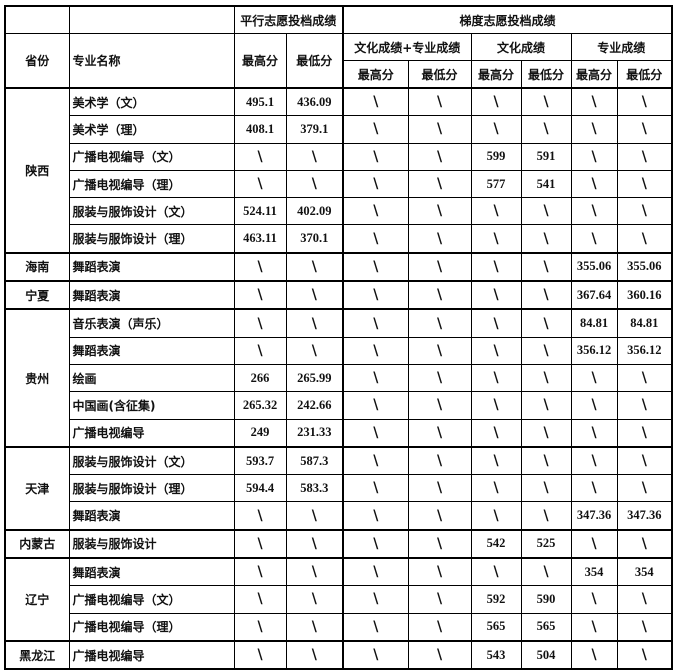 Image resolution: width=676 pixels, height=671 pixels. I want to click on major-cell: 广播电视编导（理）, so click(151, 184).